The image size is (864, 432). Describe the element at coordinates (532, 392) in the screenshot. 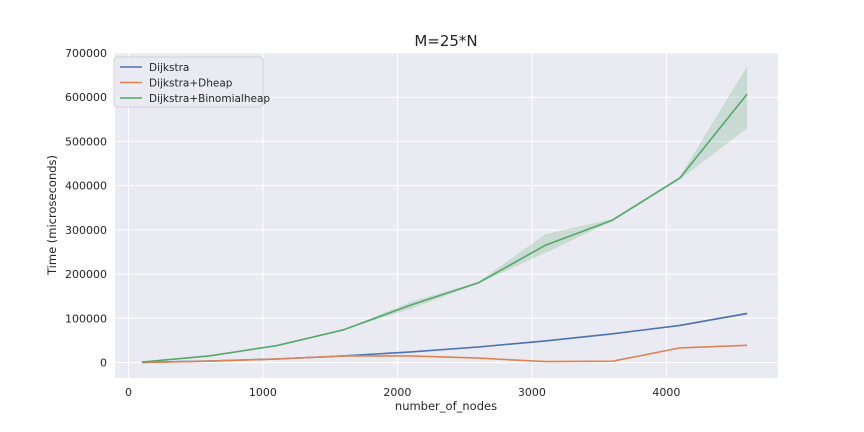

I see `x-tick-label: 3000` at that location.